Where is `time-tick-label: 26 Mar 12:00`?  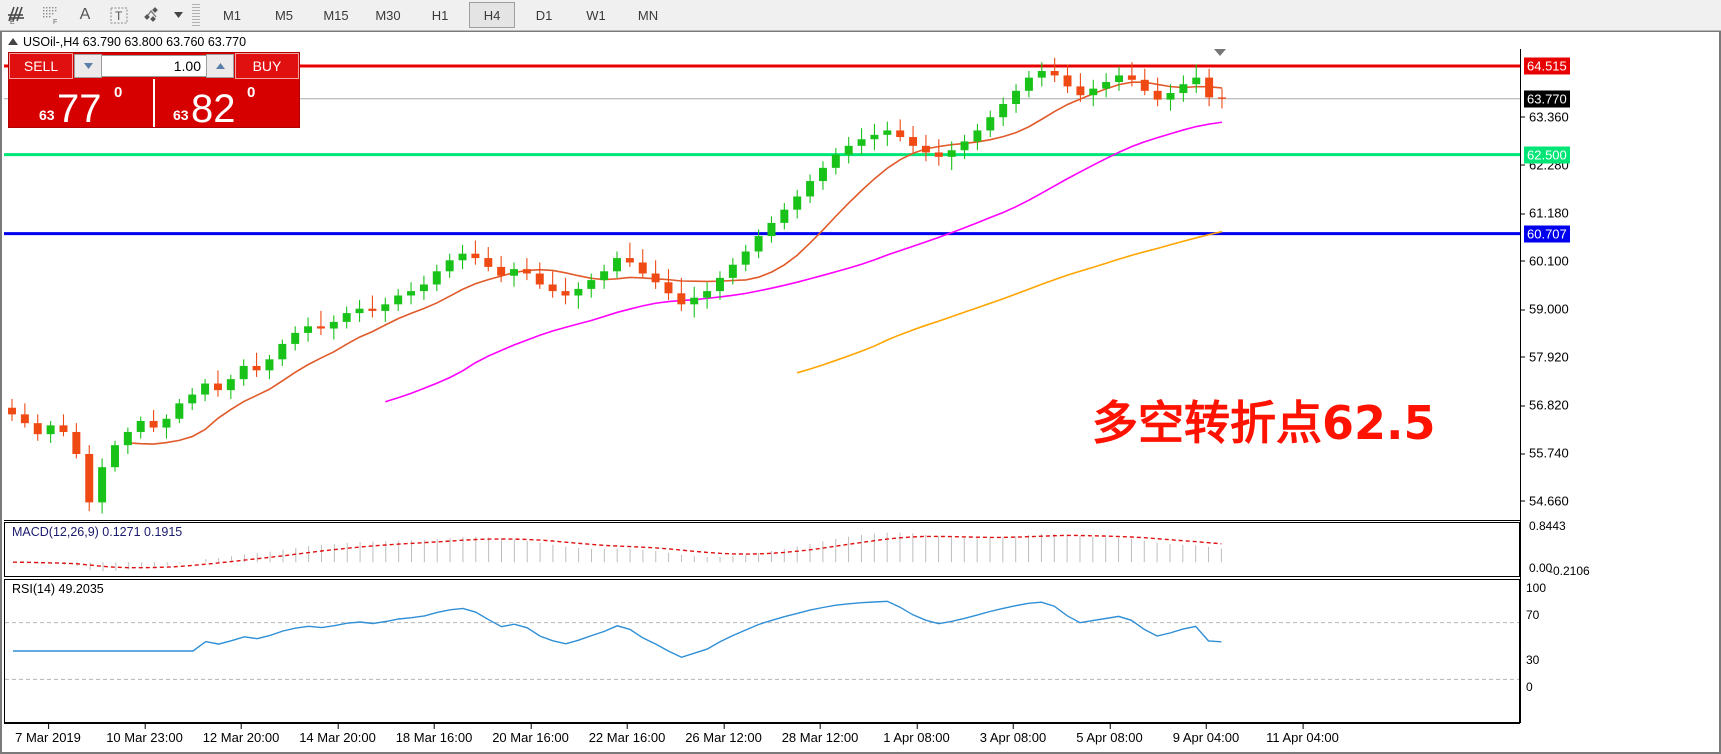 time-tick-label: 26 Mar 12:00 is located at coordinates (723, 734).